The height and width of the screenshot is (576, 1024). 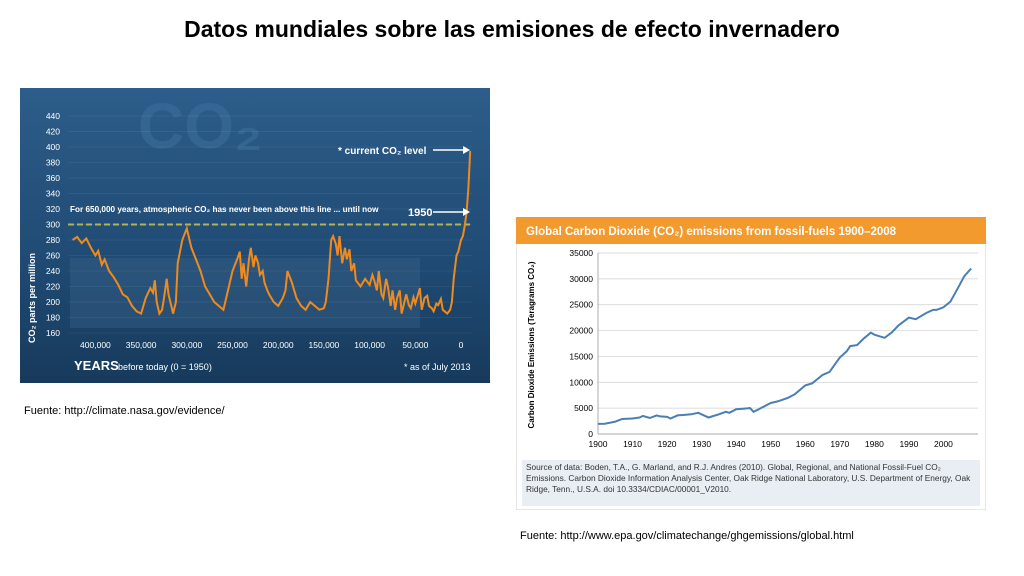 I want to click on chart1-xtick-label: 100,000, so click(x=369, y=345).